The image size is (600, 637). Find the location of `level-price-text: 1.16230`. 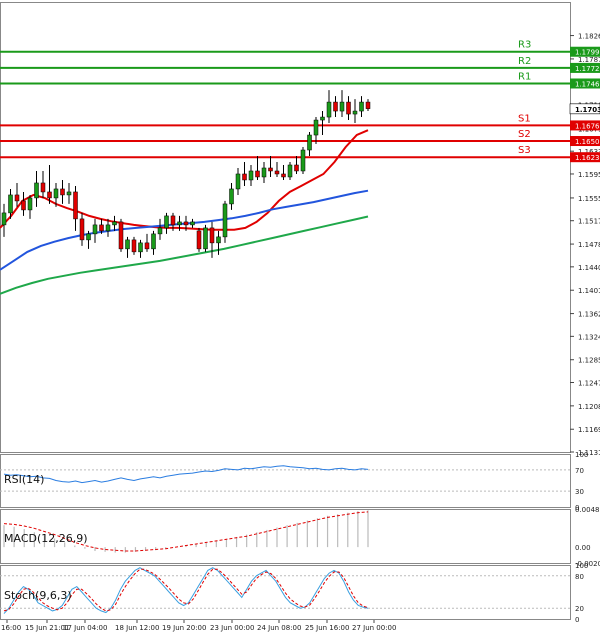

level-price-text: 1.16230 is located at coordinates (587, 158).